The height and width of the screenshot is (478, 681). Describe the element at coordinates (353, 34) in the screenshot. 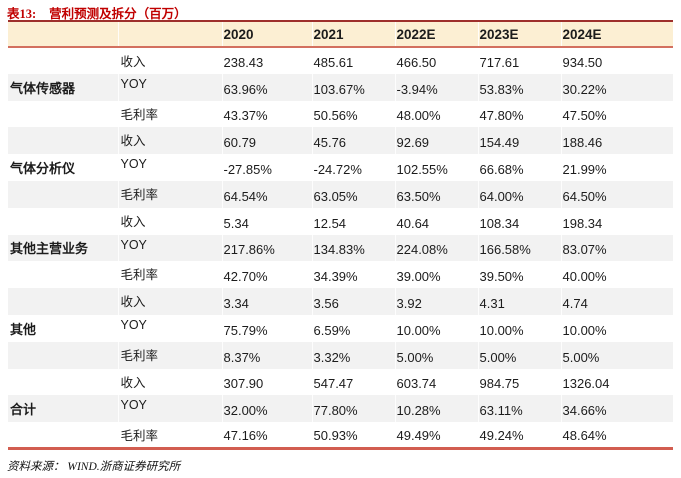

I see `year-column-header: 2021` at that location.